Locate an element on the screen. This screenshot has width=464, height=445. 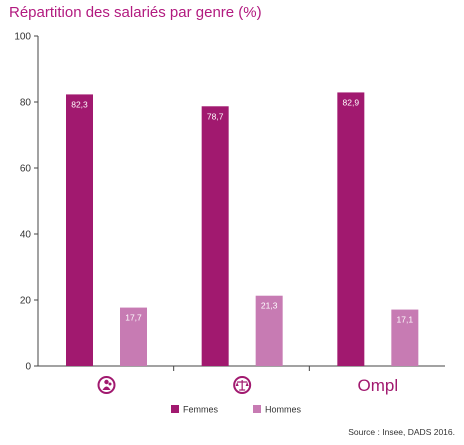
chart-title: Répartition des salariés par genre (%) is located at coordinates (135, 12).